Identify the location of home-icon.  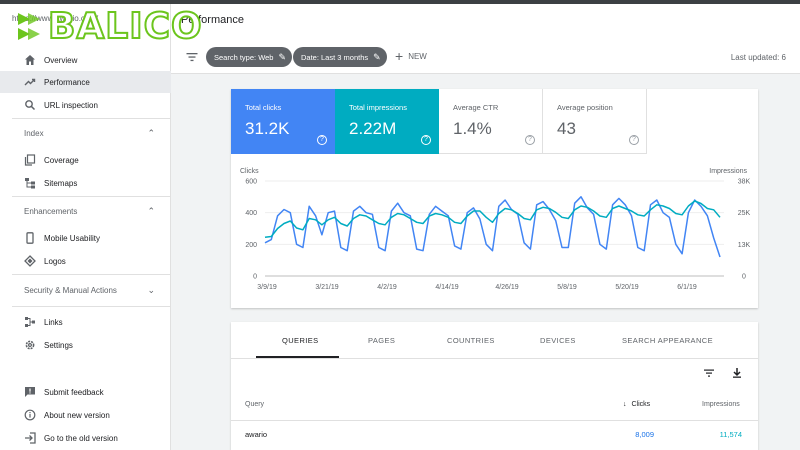
(30, 60).